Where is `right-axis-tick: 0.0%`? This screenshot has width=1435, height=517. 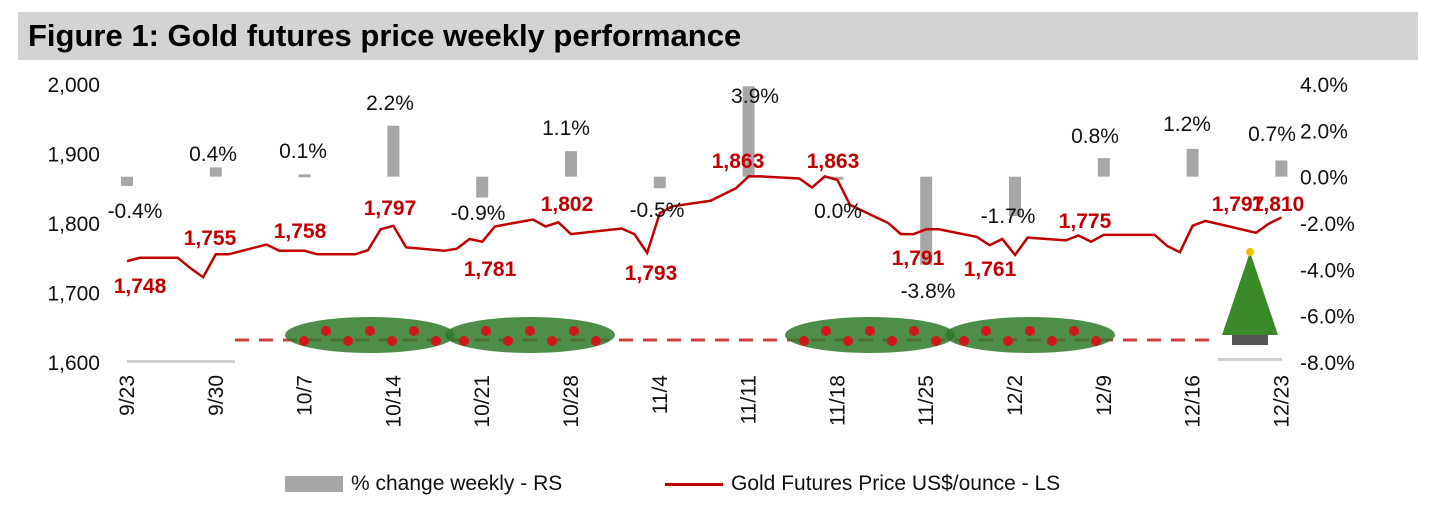
right-axis-tick: 0.0% is located at coordinates (1324, 178).